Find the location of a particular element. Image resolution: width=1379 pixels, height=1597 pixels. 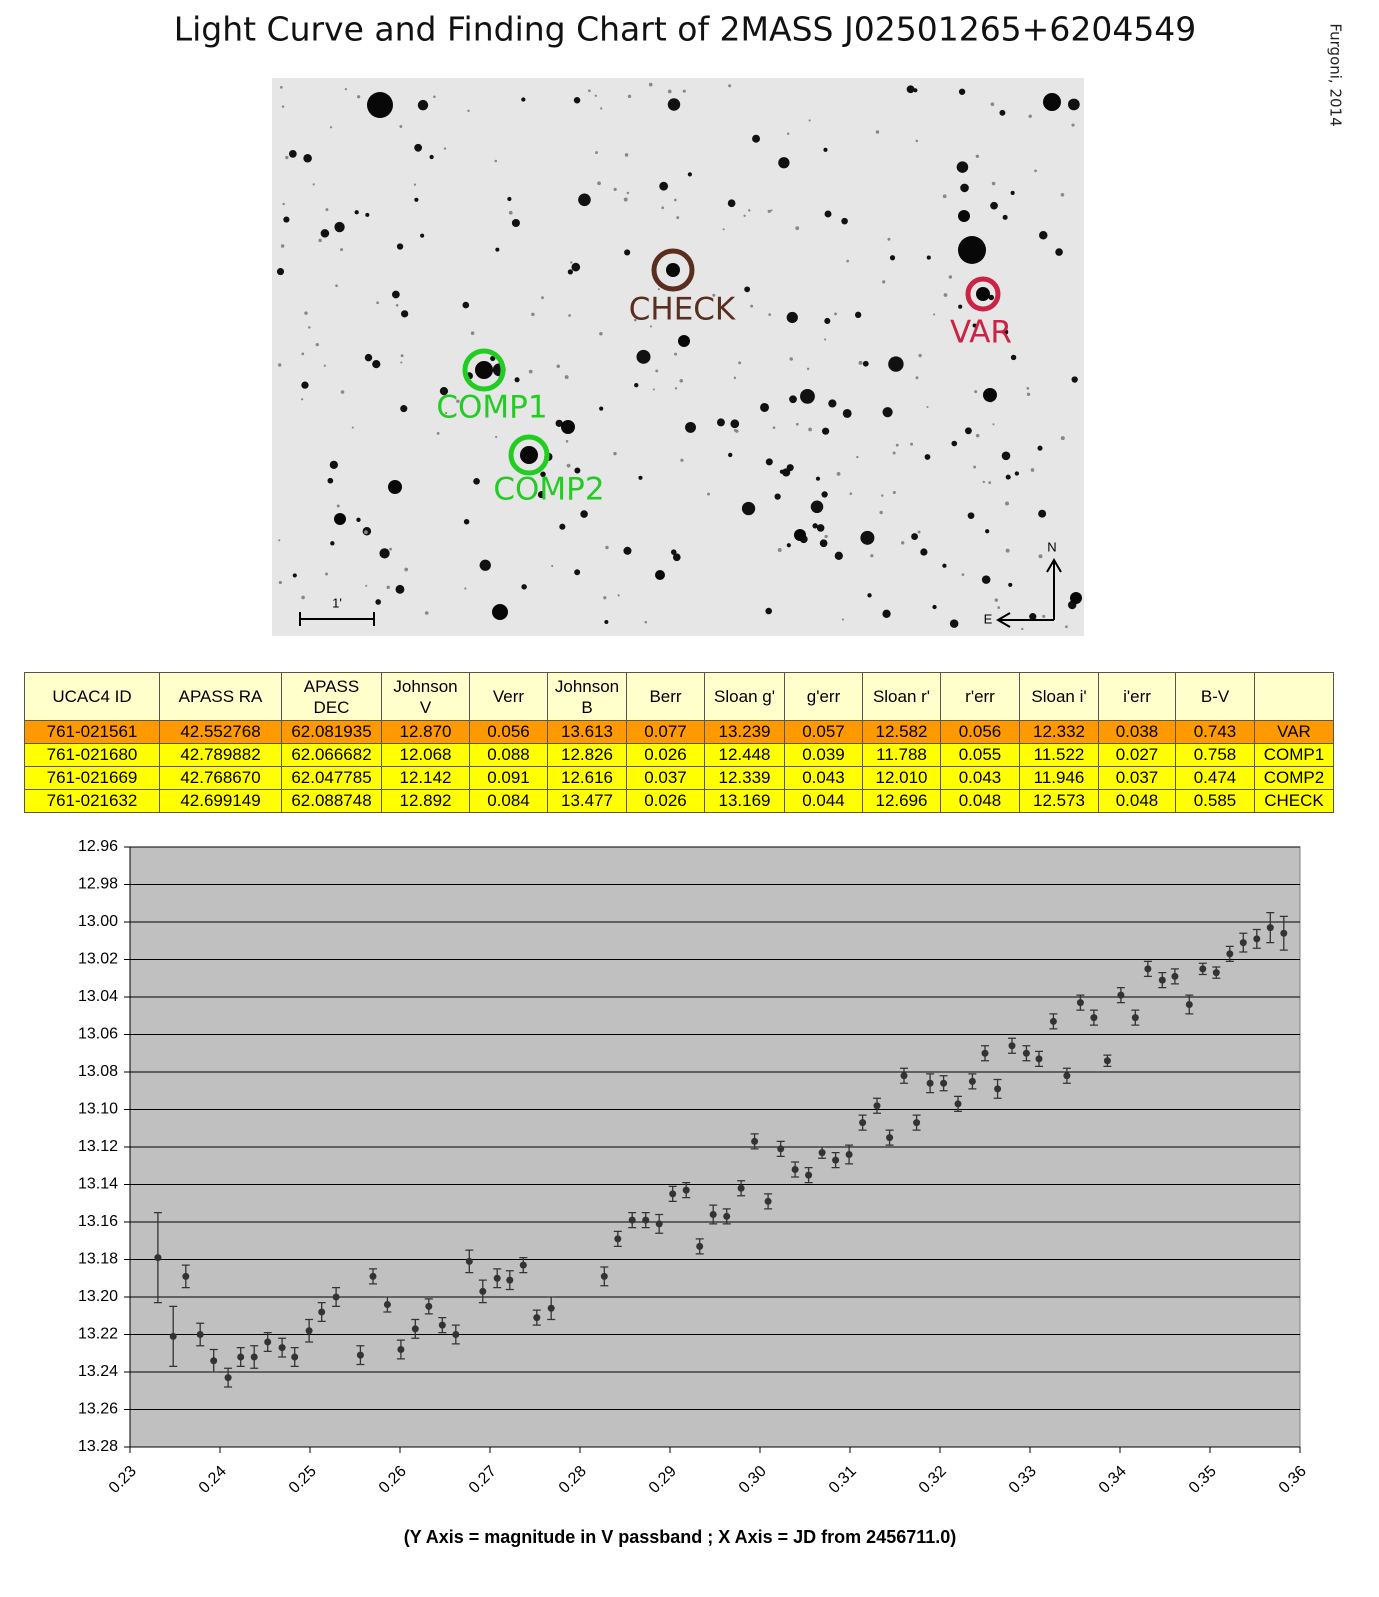

table-cell: 12.068 is located at coordinates (425, 755).